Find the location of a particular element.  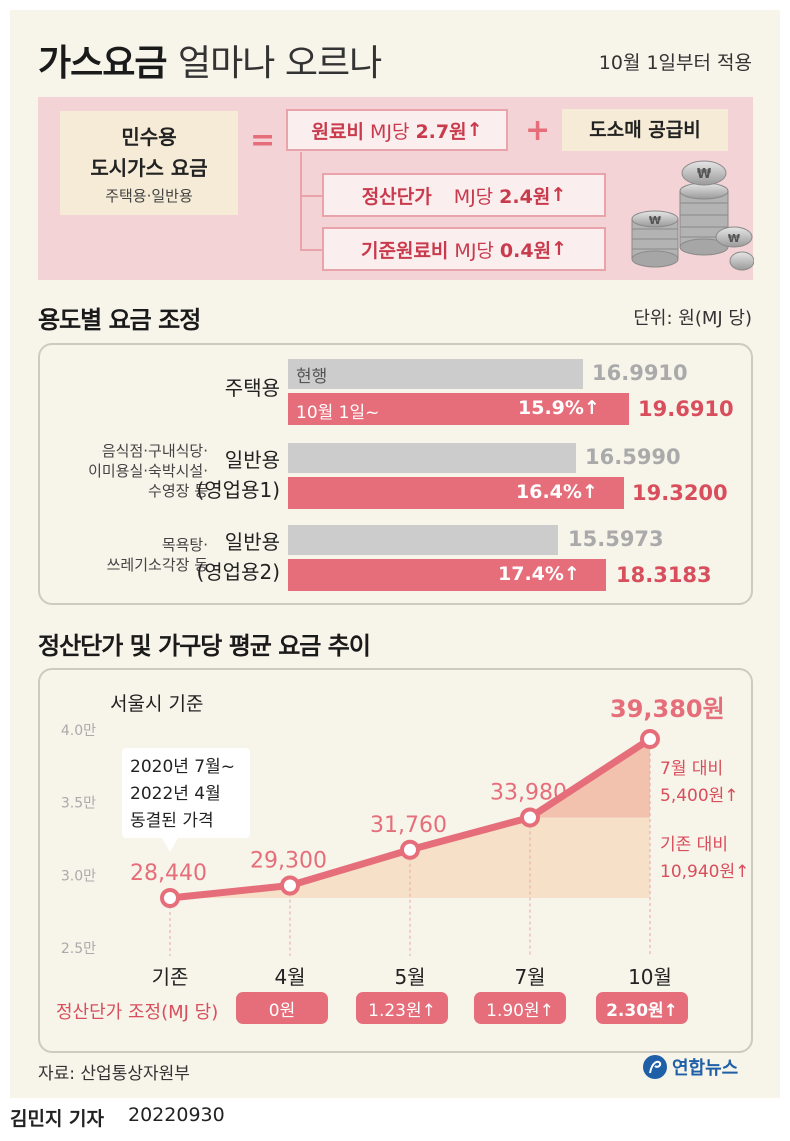

brand-logo: 연합뉴스 is located at coordinates (690, 1067).